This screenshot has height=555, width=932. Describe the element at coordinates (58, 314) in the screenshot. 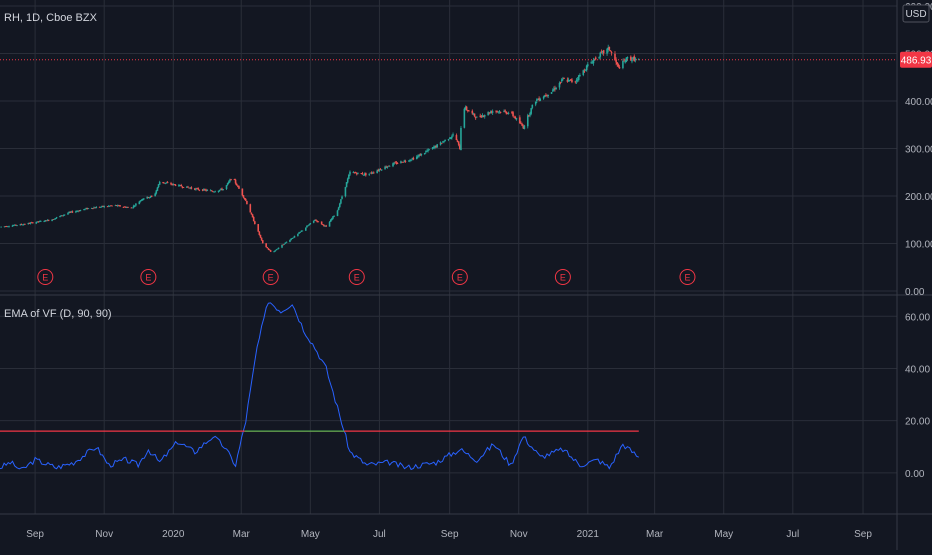

I see `indicator-title: EMA of VF (D, 90, 90)` at that location.